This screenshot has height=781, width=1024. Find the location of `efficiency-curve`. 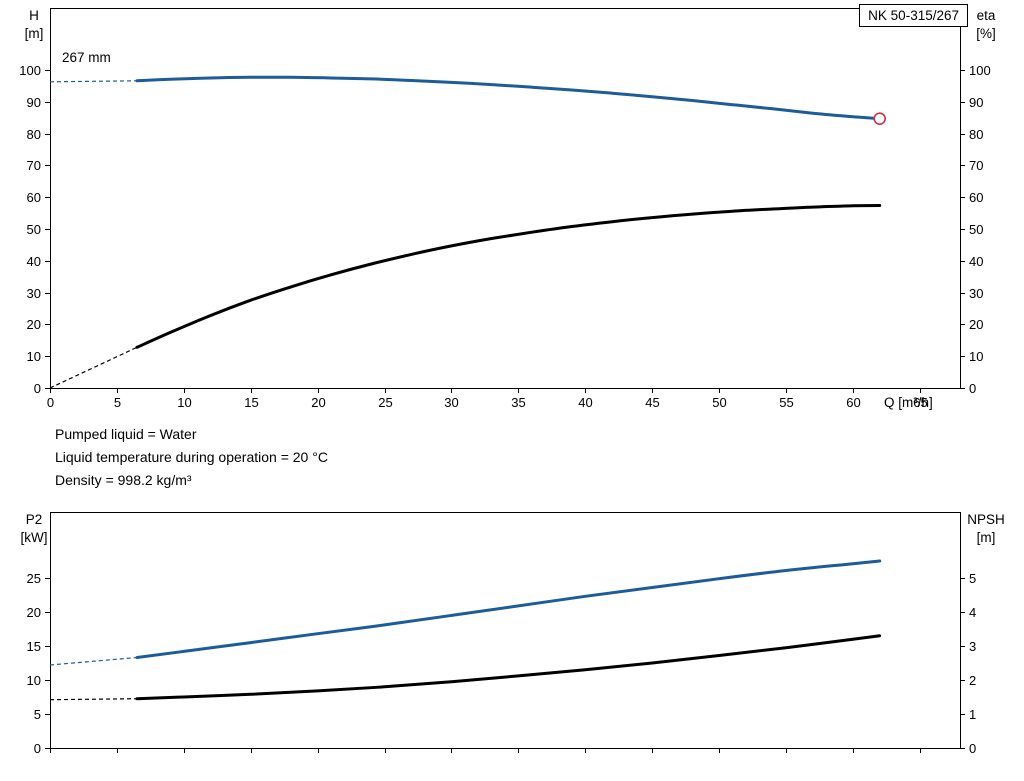

efficiency-curve is located at coordinates (508, 276).